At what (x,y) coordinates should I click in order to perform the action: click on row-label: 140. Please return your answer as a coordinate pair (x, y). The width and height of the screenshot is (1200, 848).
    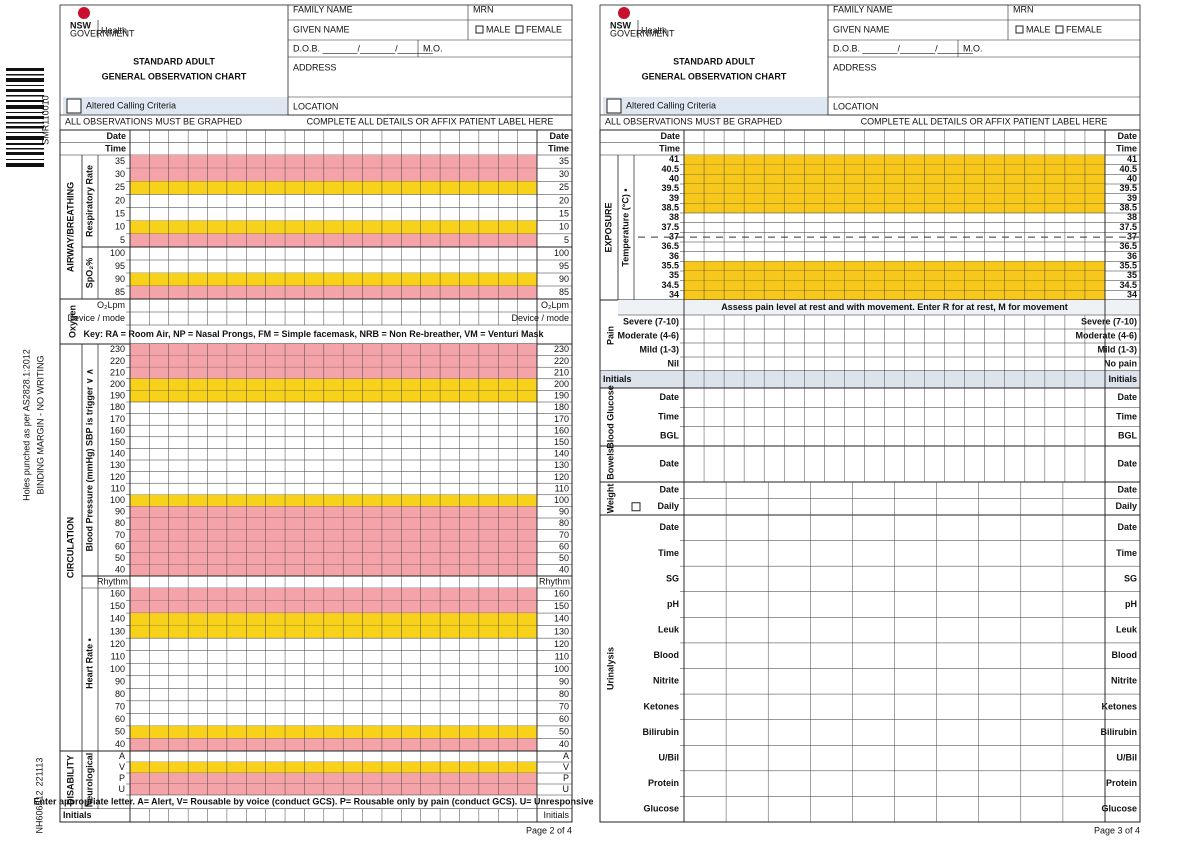
    Looking at the image, I should click on (117, 454).